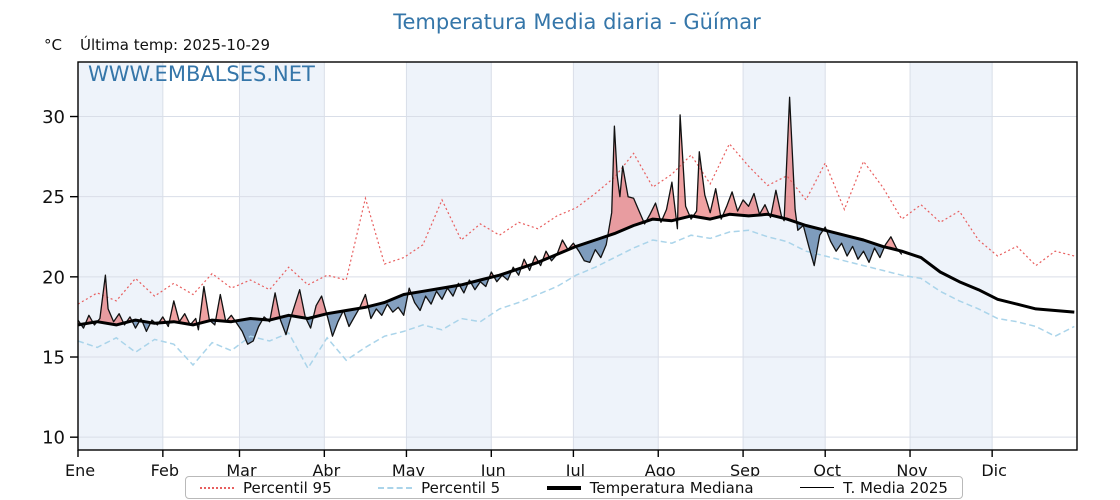  Describe the element at coordinates (577, 22) in the screenshot. I see `chart-title: Temperatura Media diaria - Güímar` at that location.